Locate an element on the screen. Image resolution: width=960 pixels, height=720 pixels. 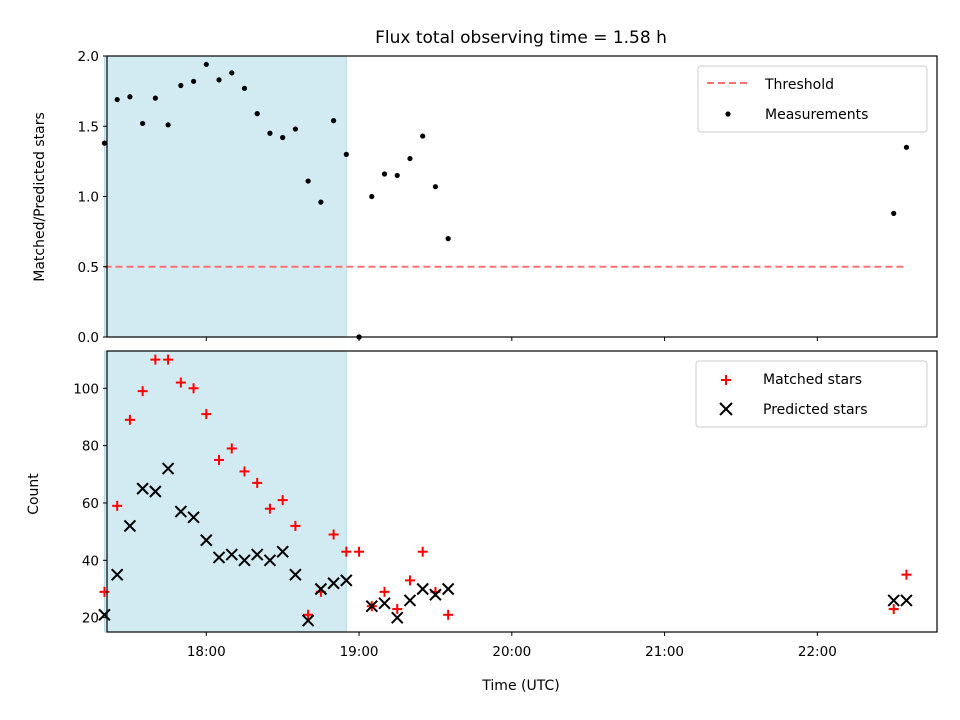
count-x-tick-label: 21:00 is located at coordinates (664, 652).